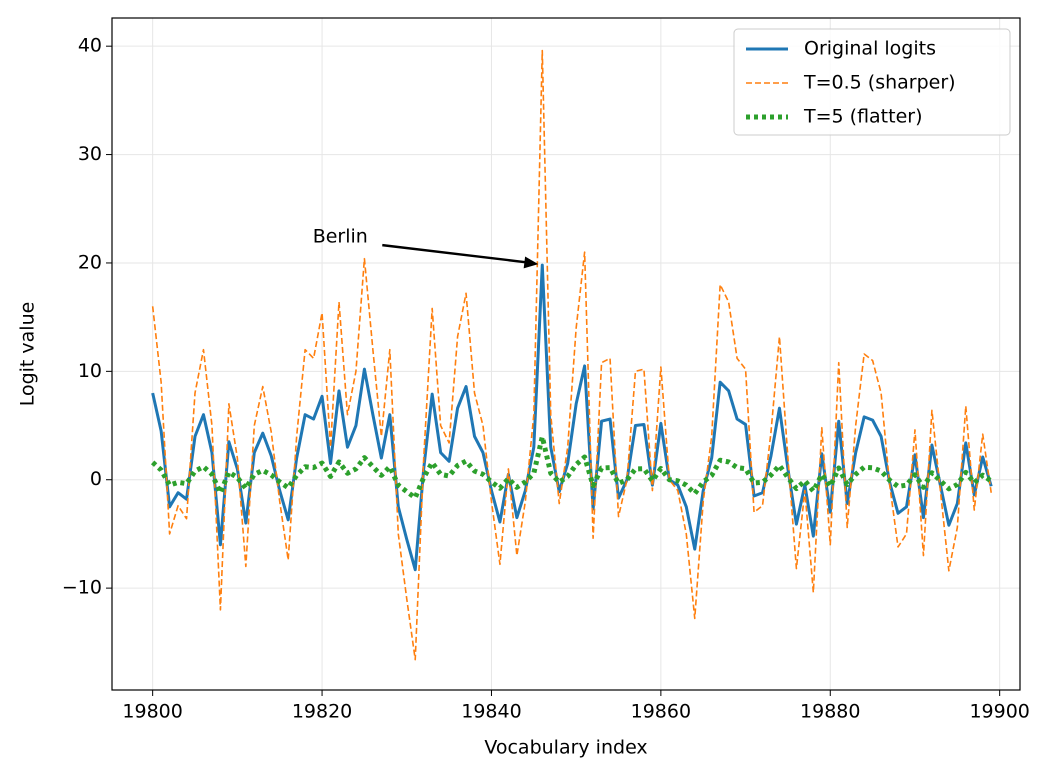 The height and width of the screenshot is (780, 1042). What do you see at coordinates (340, 237) in the screenshot?
I see `annotation-text: Berlin` at bounding box center [340, 237].